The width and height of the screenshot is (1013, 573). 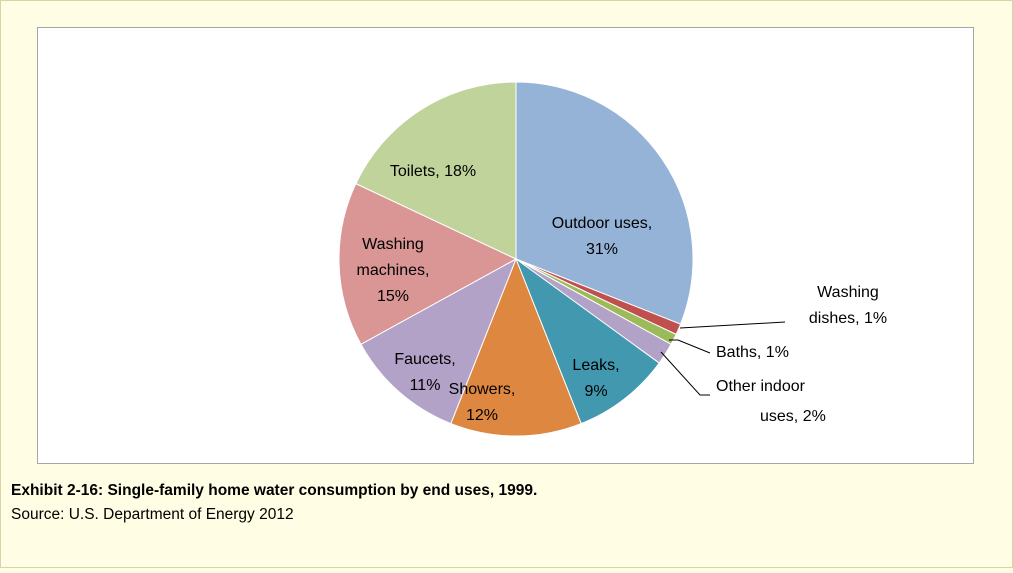 What do you see at coordinates (425, 385) in the screenshot?
I see `data-label: 11%` at bounding box center [425, 385].